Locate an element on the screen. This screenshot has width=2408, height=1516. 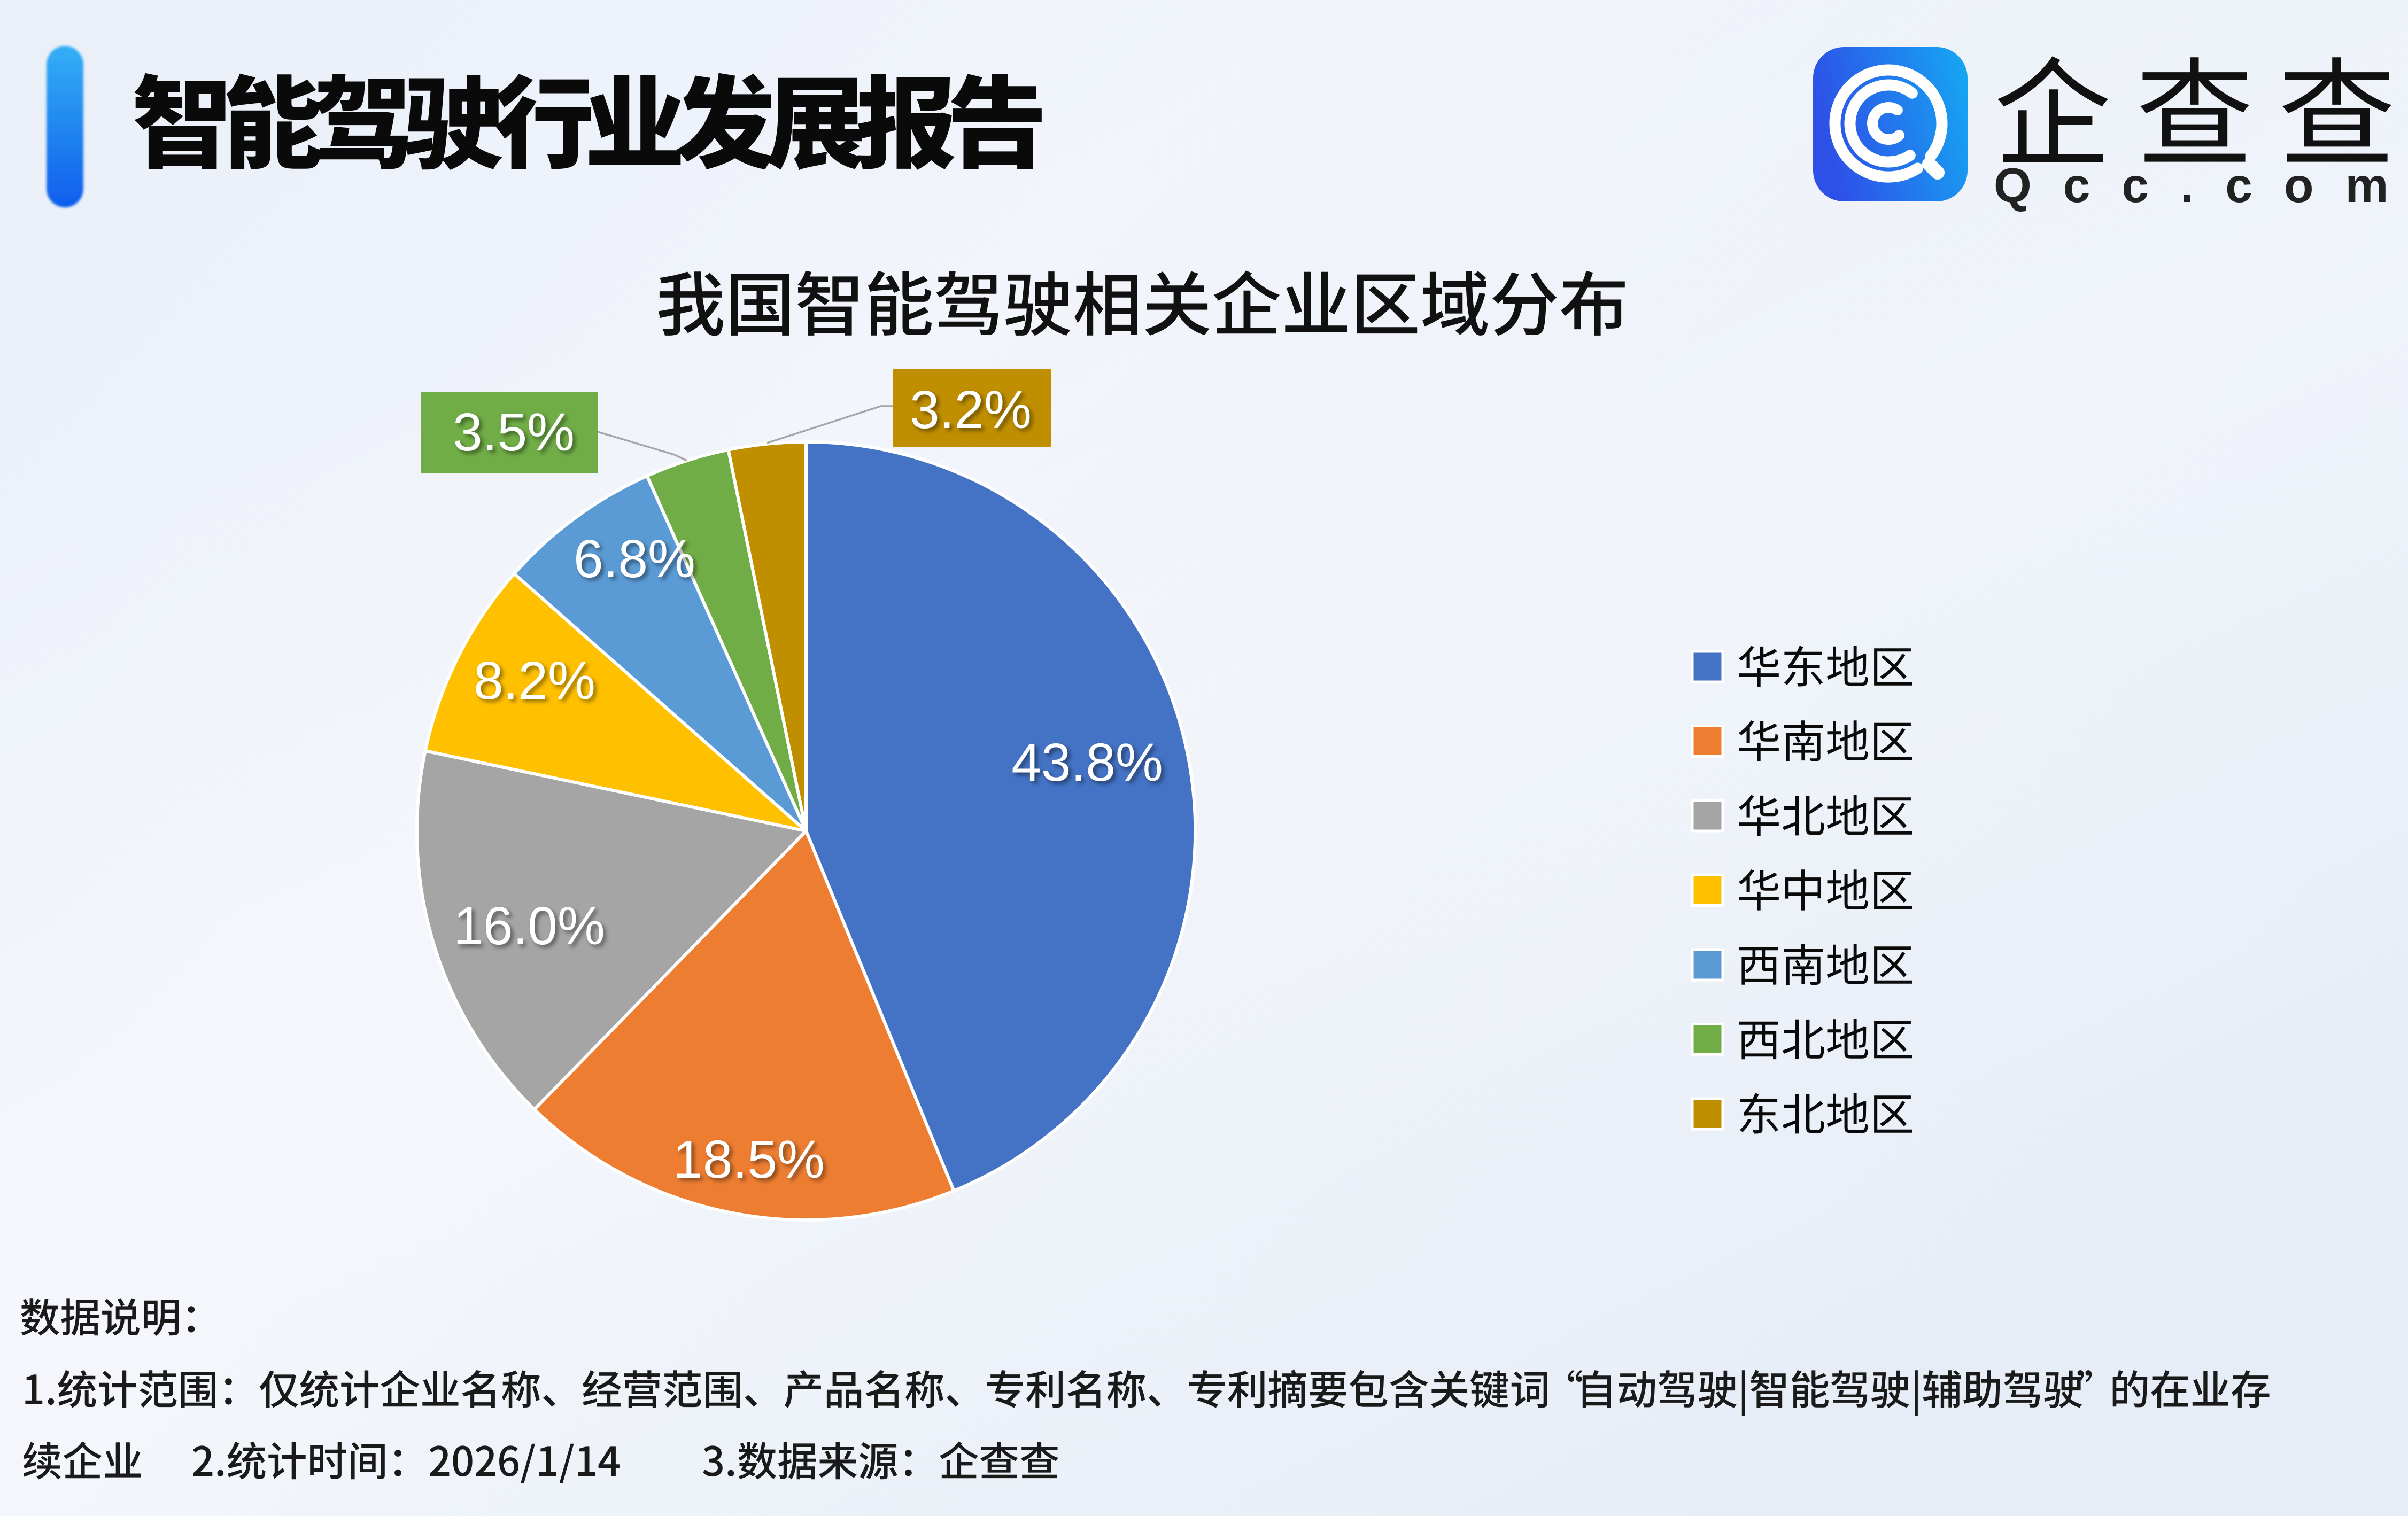
svg-text: 8.2% is located at coordinates (534, 681).